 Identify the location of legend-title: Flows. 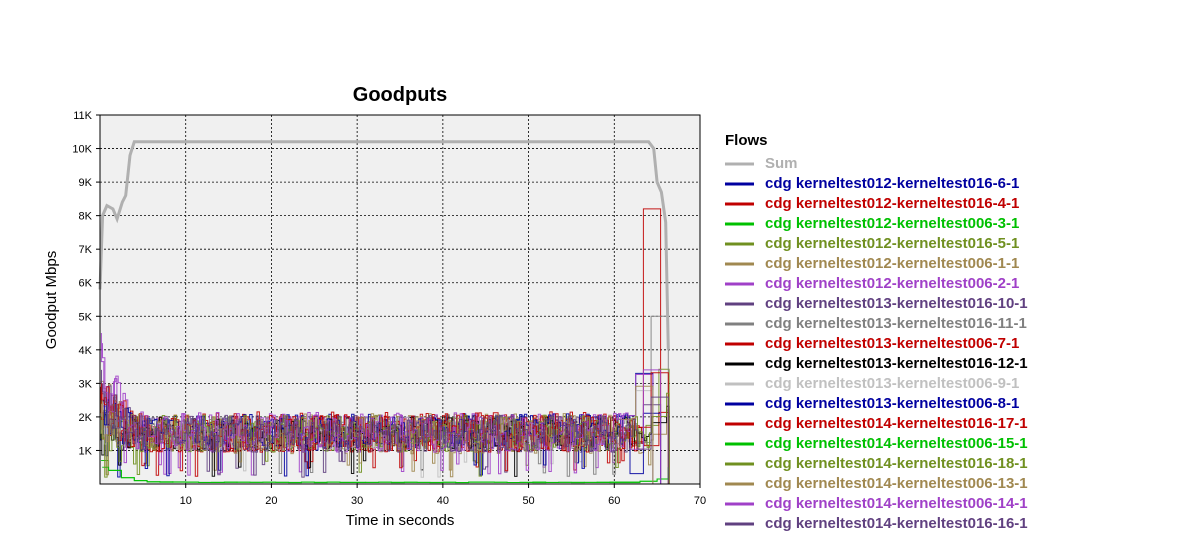
(746, 140).